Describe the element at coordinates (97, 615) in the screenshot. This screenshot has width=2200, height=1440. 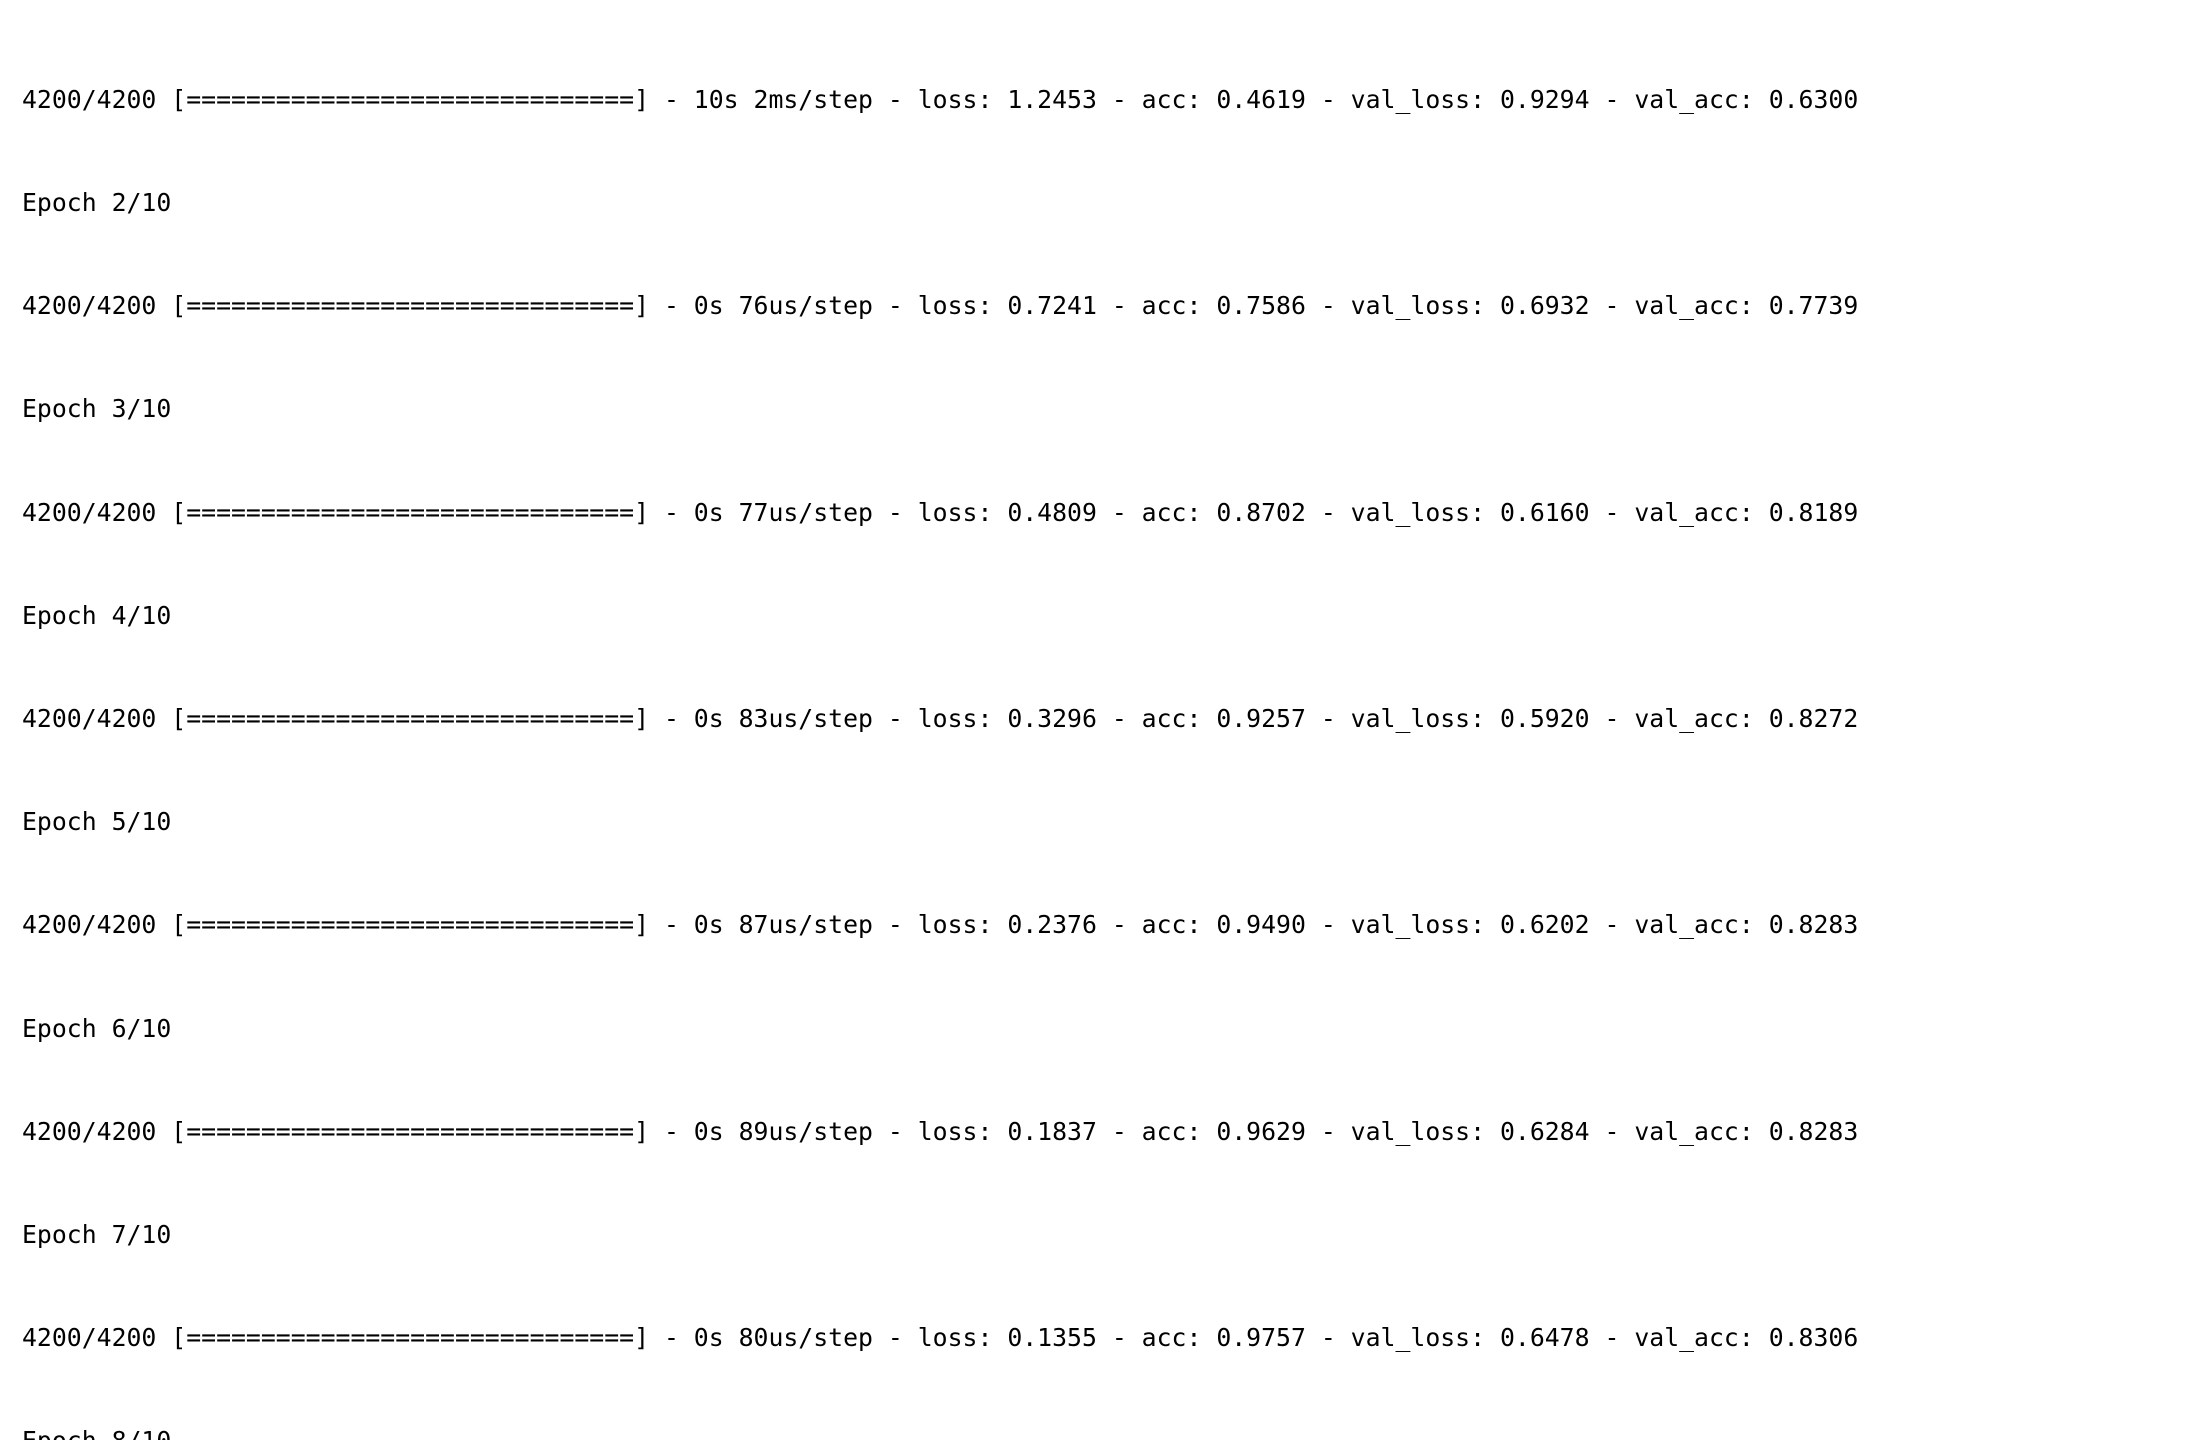
I see `epoch-header-4: Epoch 4/10` at that location.